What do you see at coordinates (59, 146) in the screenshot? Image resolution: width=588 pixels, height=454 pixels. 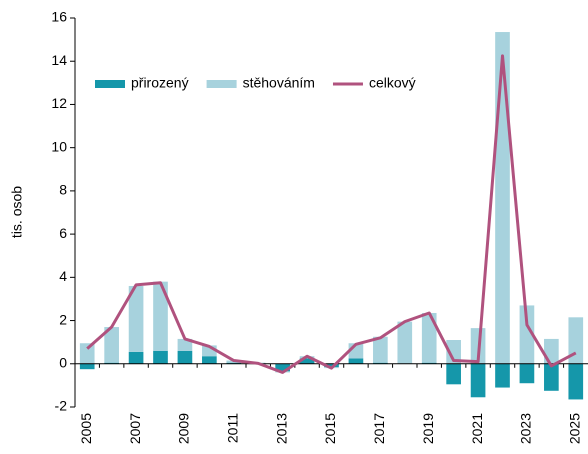 I see `y-tick-label: 10` at bounding box center [59, 146].